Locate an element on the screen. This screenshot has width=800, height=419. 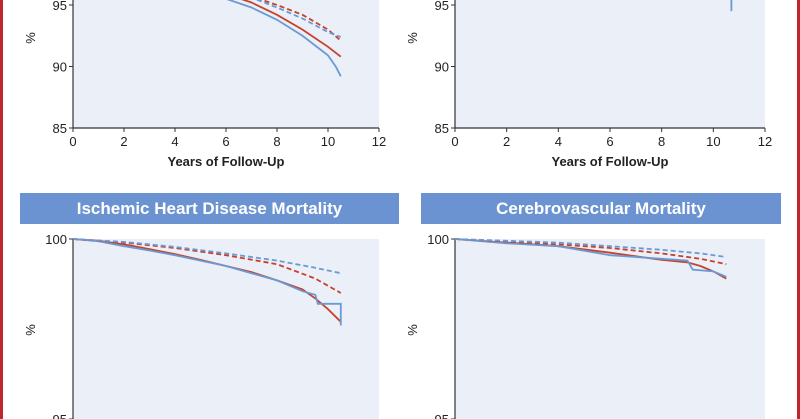
series-blue-solid-top-left is located at coordinates (284, 38).